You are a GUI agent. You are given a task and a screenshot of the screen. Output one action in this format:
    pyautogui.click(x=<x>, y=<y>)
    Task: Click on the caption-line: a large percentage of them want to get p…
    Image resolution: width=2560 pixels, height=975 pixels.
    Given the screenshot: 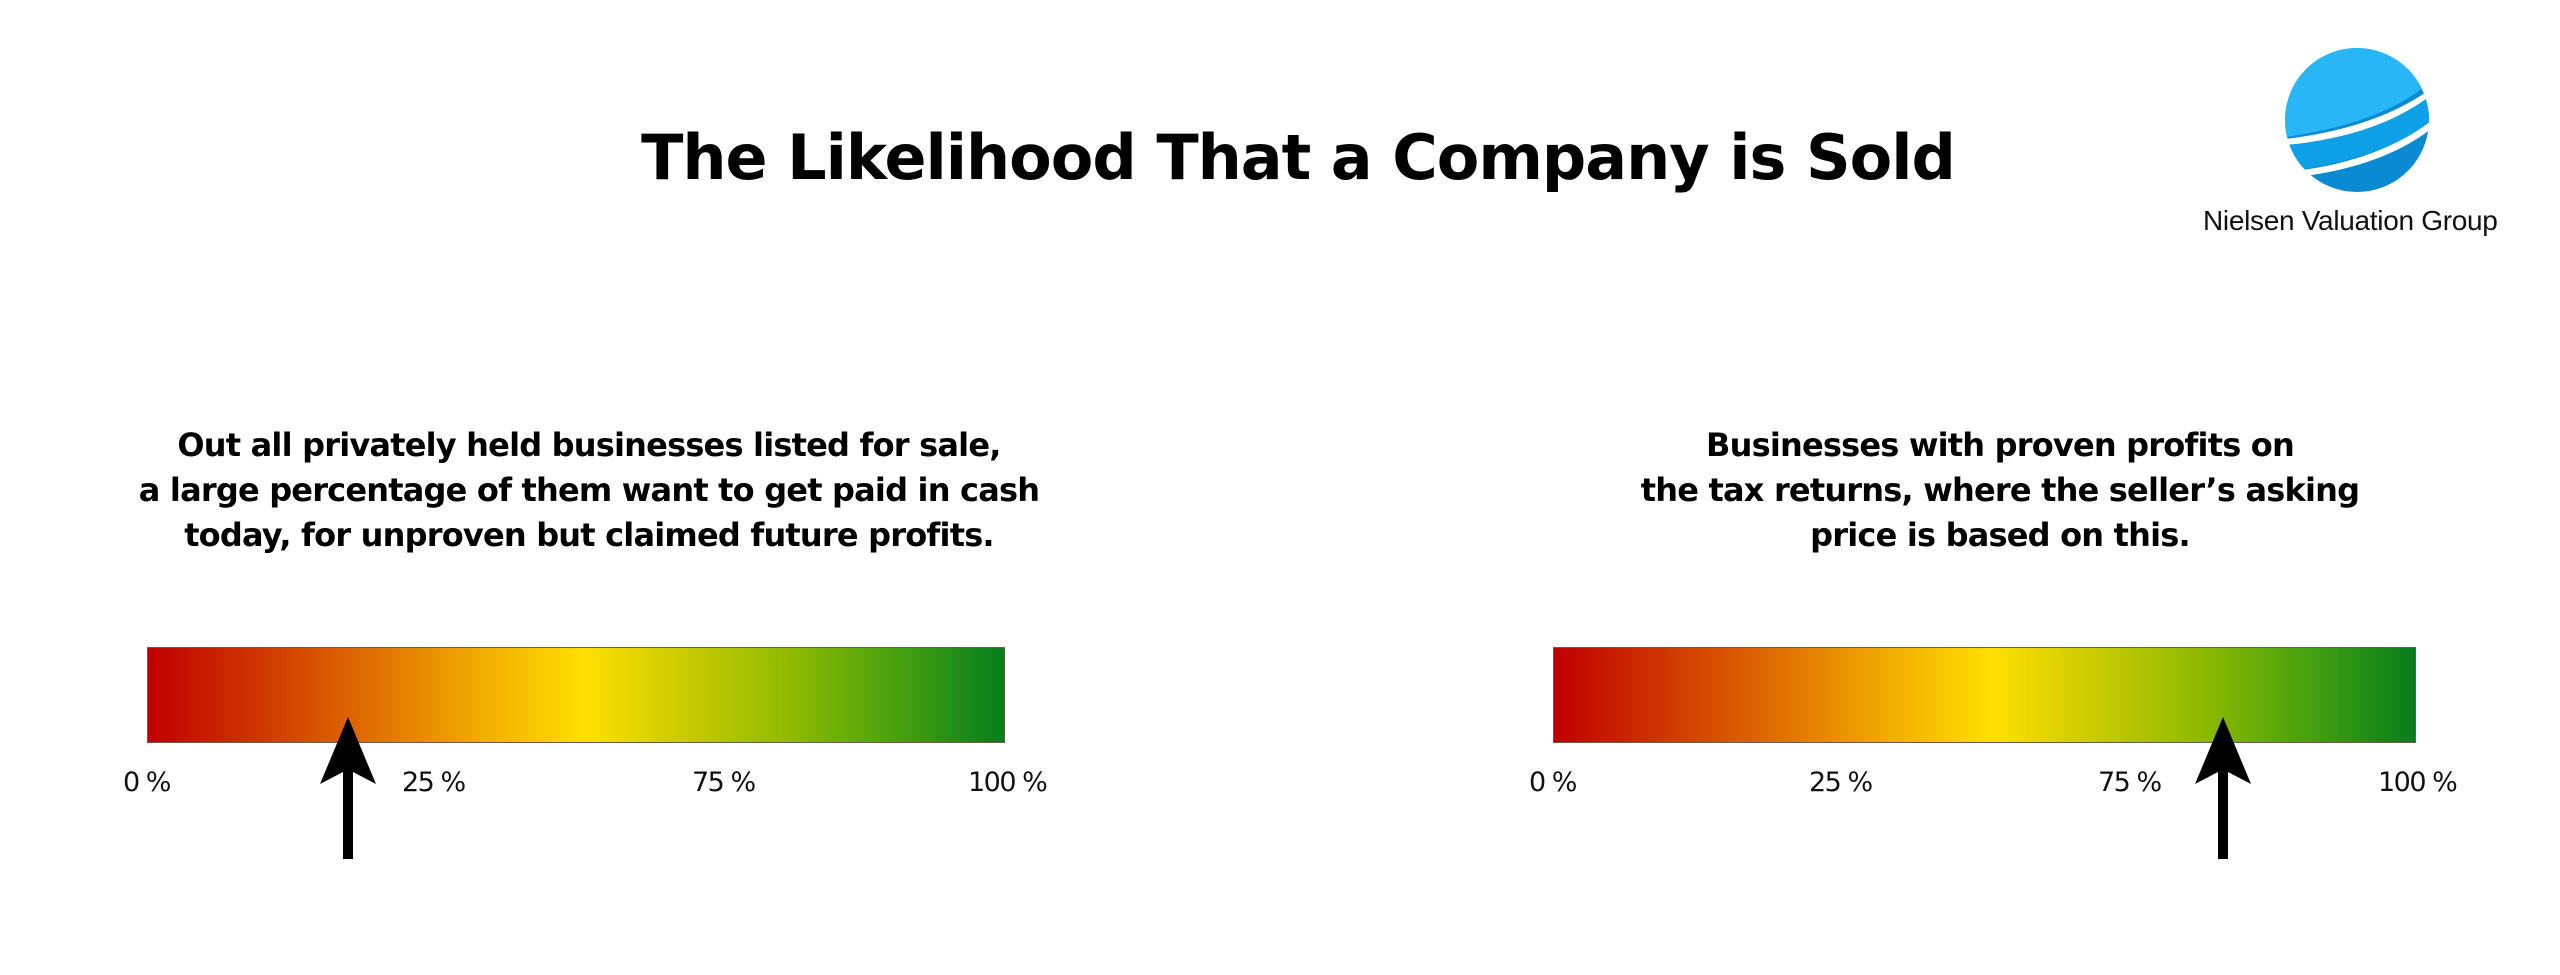 What is the action you would take?
    pyautogui.click(x=589, y=490)
    